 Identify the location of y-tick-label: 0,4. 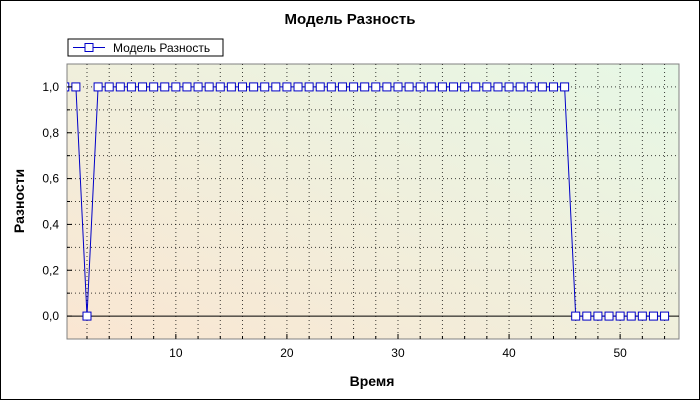
(50, 224).